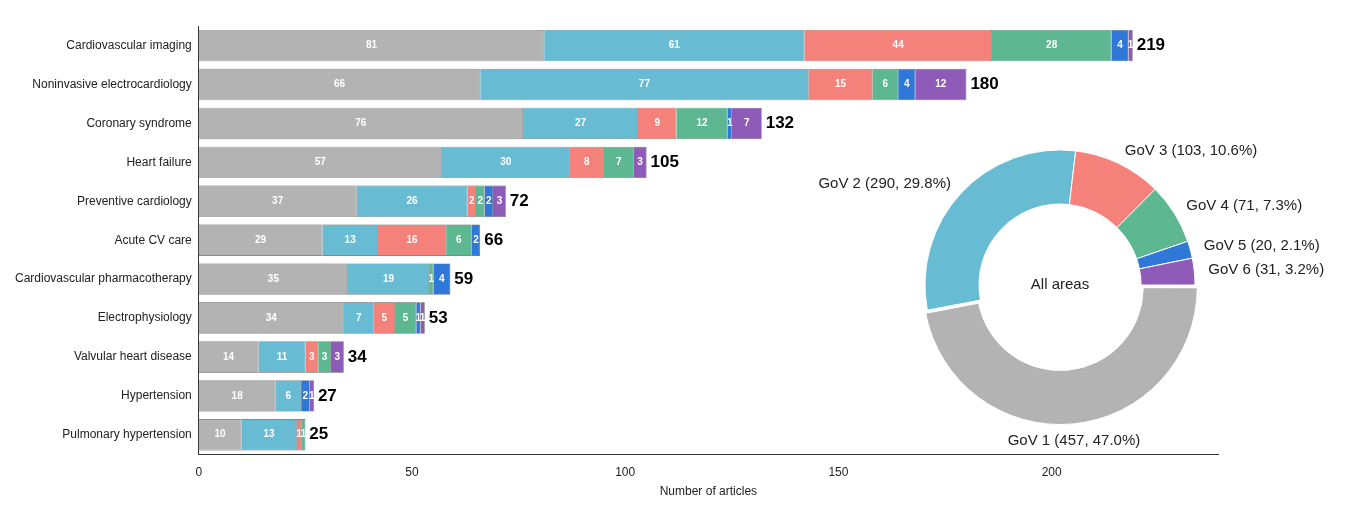 Image resolution: width=1348 pixels, height=509 pixels. I want to click on slice-label: GoV 6 (31, 3.2%), so click(1266, 269).